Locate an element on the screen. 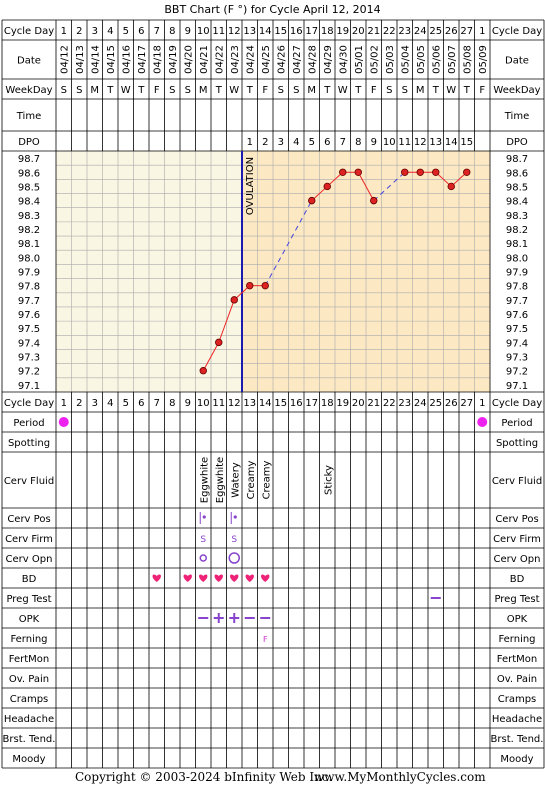  y-tick-left: 98.0 is located at coordinates (29, 258).